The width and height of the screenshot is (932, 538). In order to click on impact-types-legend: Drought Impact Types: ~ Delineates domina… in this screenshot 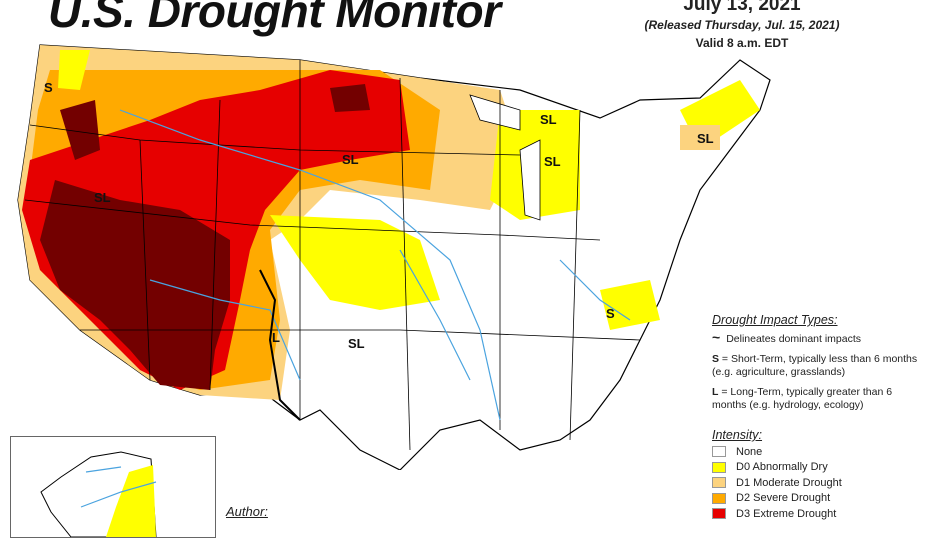, I will do `click(819, 366)`.